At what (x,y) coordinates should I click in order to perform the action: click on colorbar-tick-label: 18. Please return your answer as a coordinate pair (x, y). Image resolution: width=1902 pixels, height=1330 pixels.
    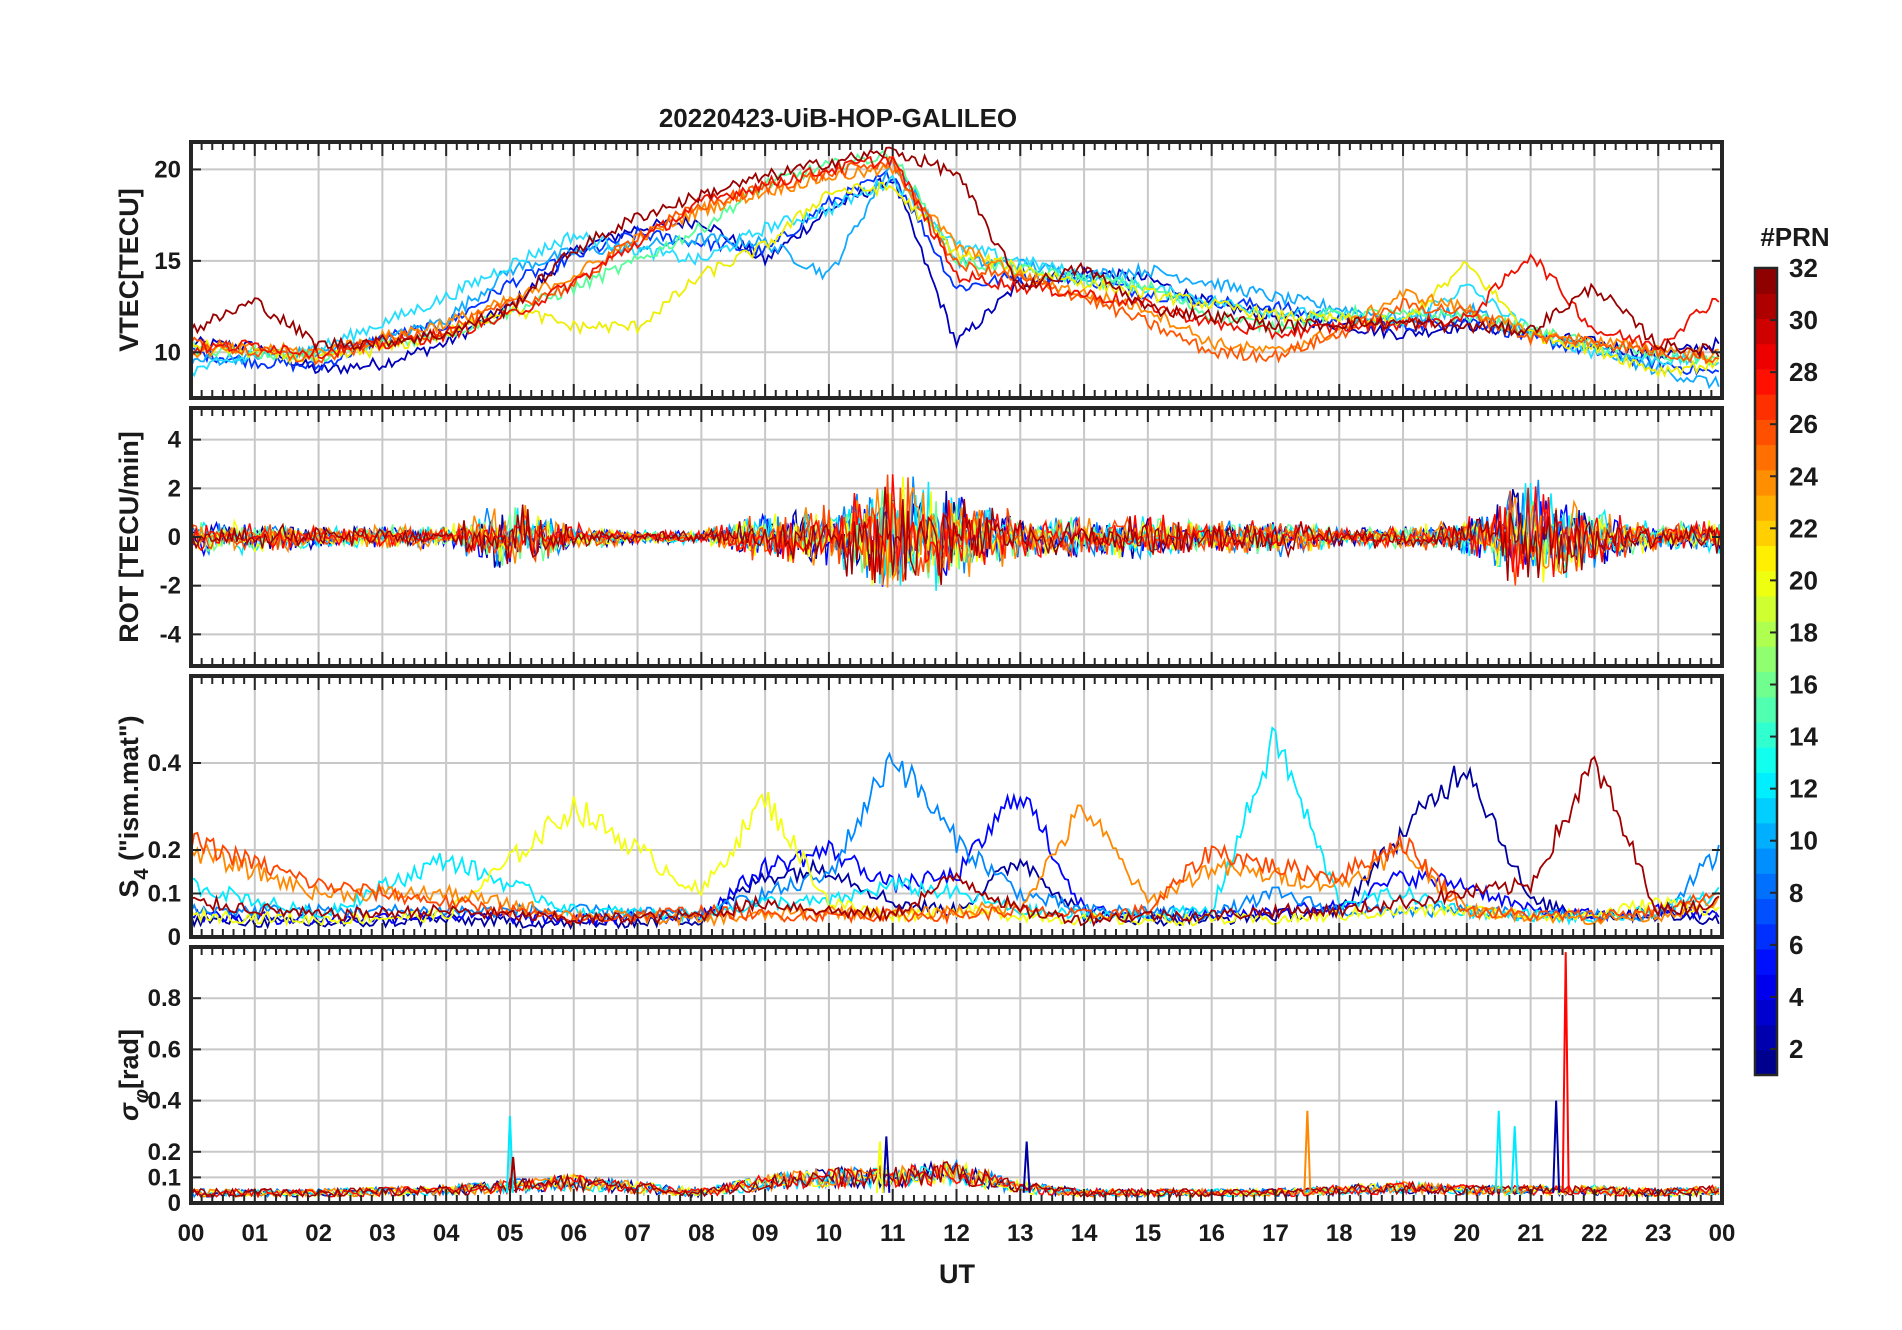
    Looking at the image, I should click on (1803, 632).